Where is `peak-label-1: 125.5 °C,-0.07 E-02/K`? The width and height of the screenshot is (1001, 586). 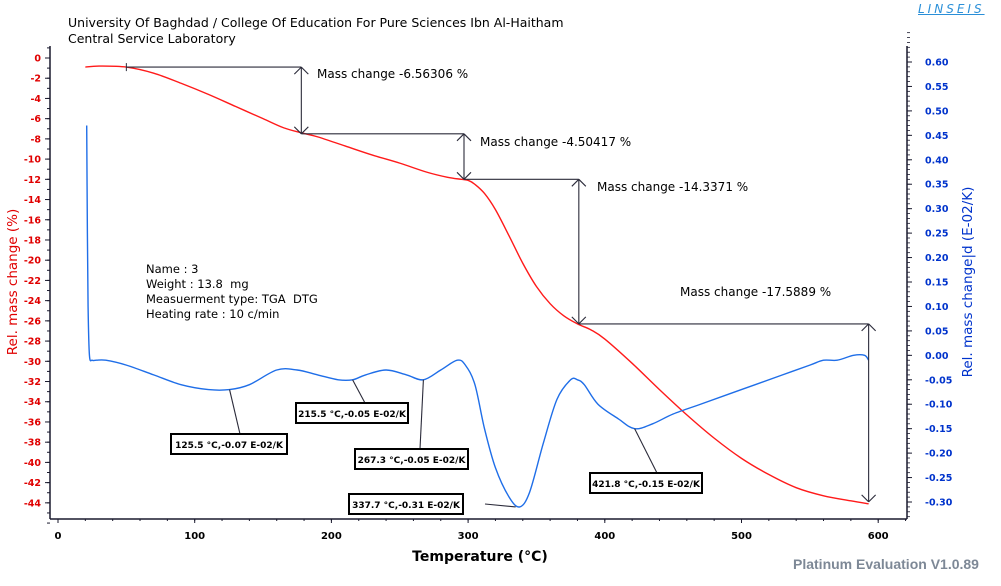 peak-label-1: 125.5 °C,-0.07 E-02/K is located at coordinates (229, 422).